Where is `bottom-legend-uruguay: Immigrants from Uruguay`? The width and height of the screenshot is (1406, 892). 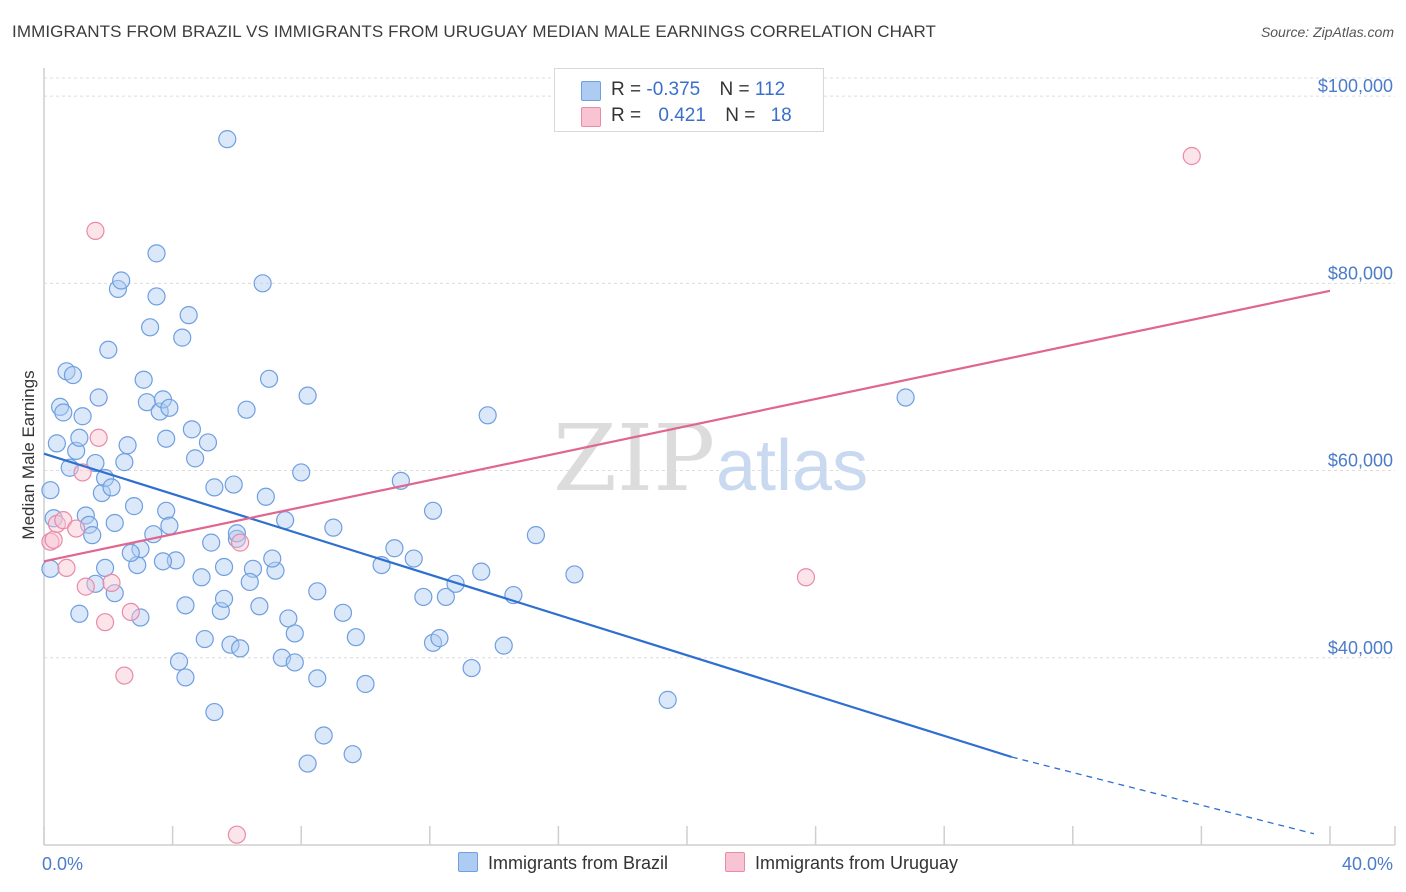
bottom-legend-uruguay: Immigrants from Uruguay is located at coordinates (841, 863).